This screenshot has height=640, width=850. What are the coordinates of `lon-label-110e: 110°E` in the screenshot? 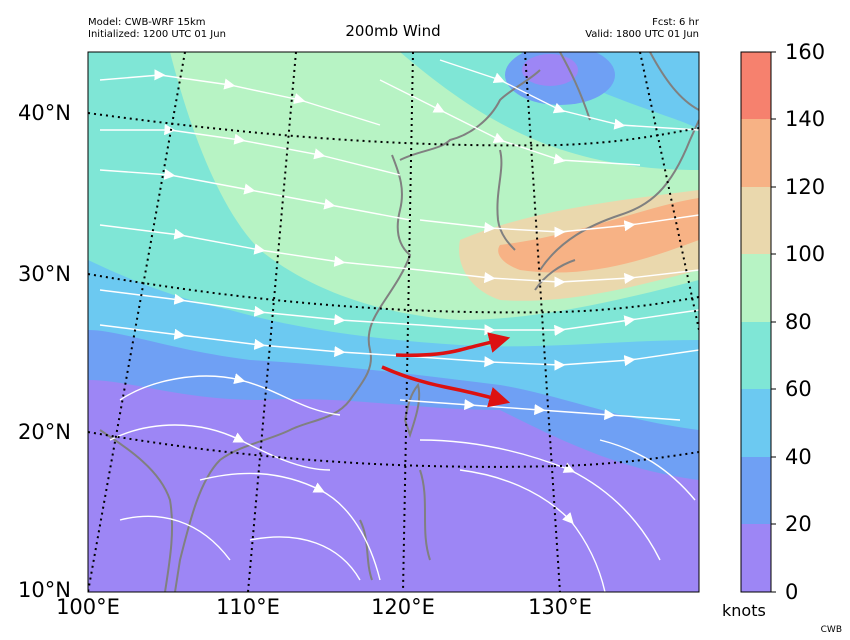 It's located at (248, 607).